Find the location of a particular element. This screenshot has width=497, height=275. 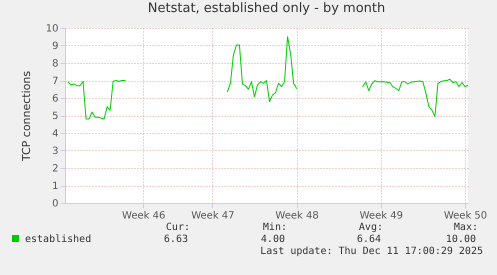

y-tick-label: 2 is located at coordinates (55, 169).